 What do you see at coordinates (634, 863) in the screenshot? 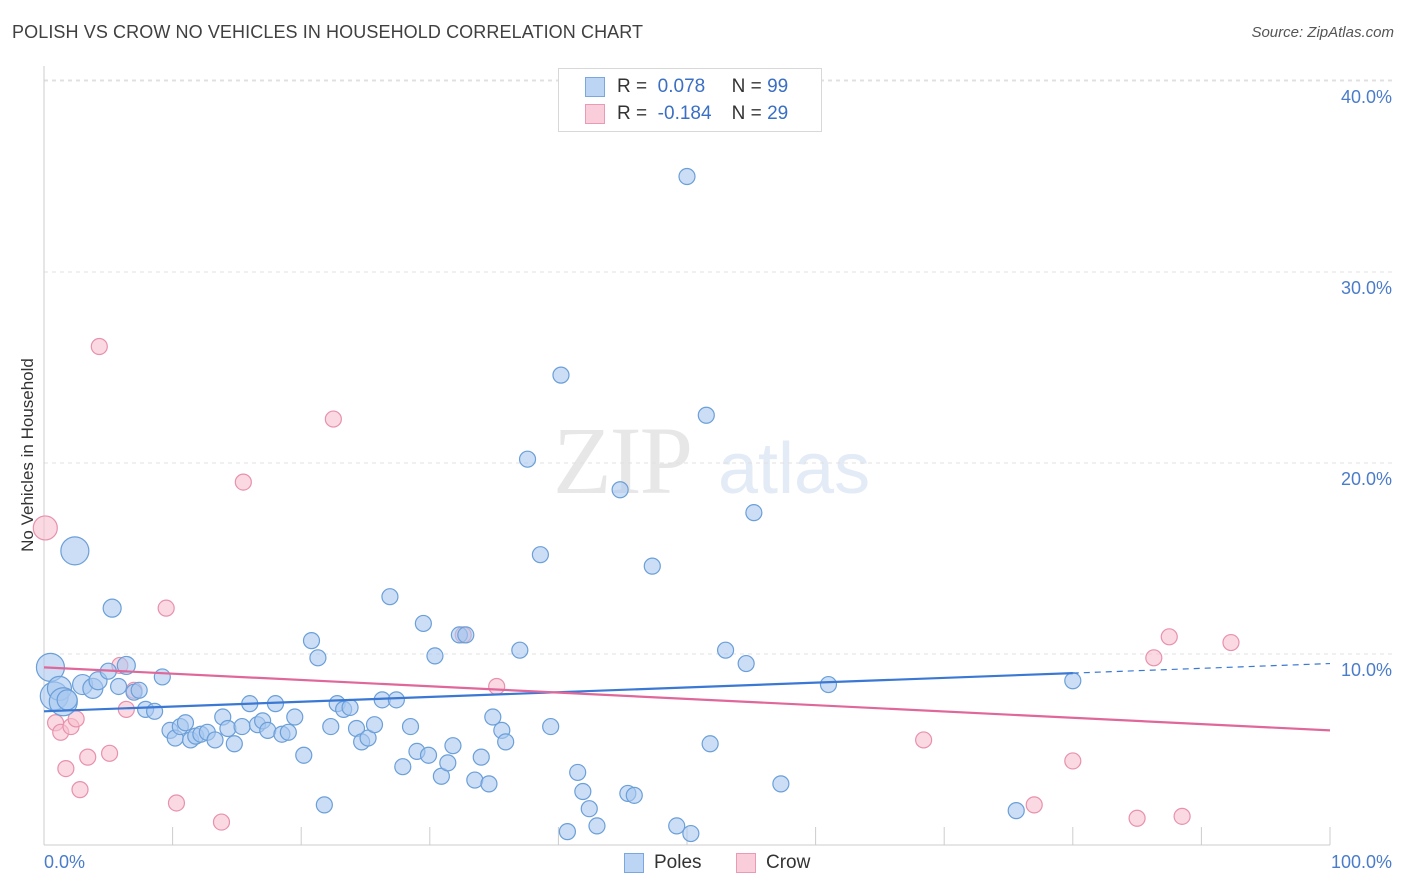
I see `poles-legend-swatch` at bounding box center [634, 863].